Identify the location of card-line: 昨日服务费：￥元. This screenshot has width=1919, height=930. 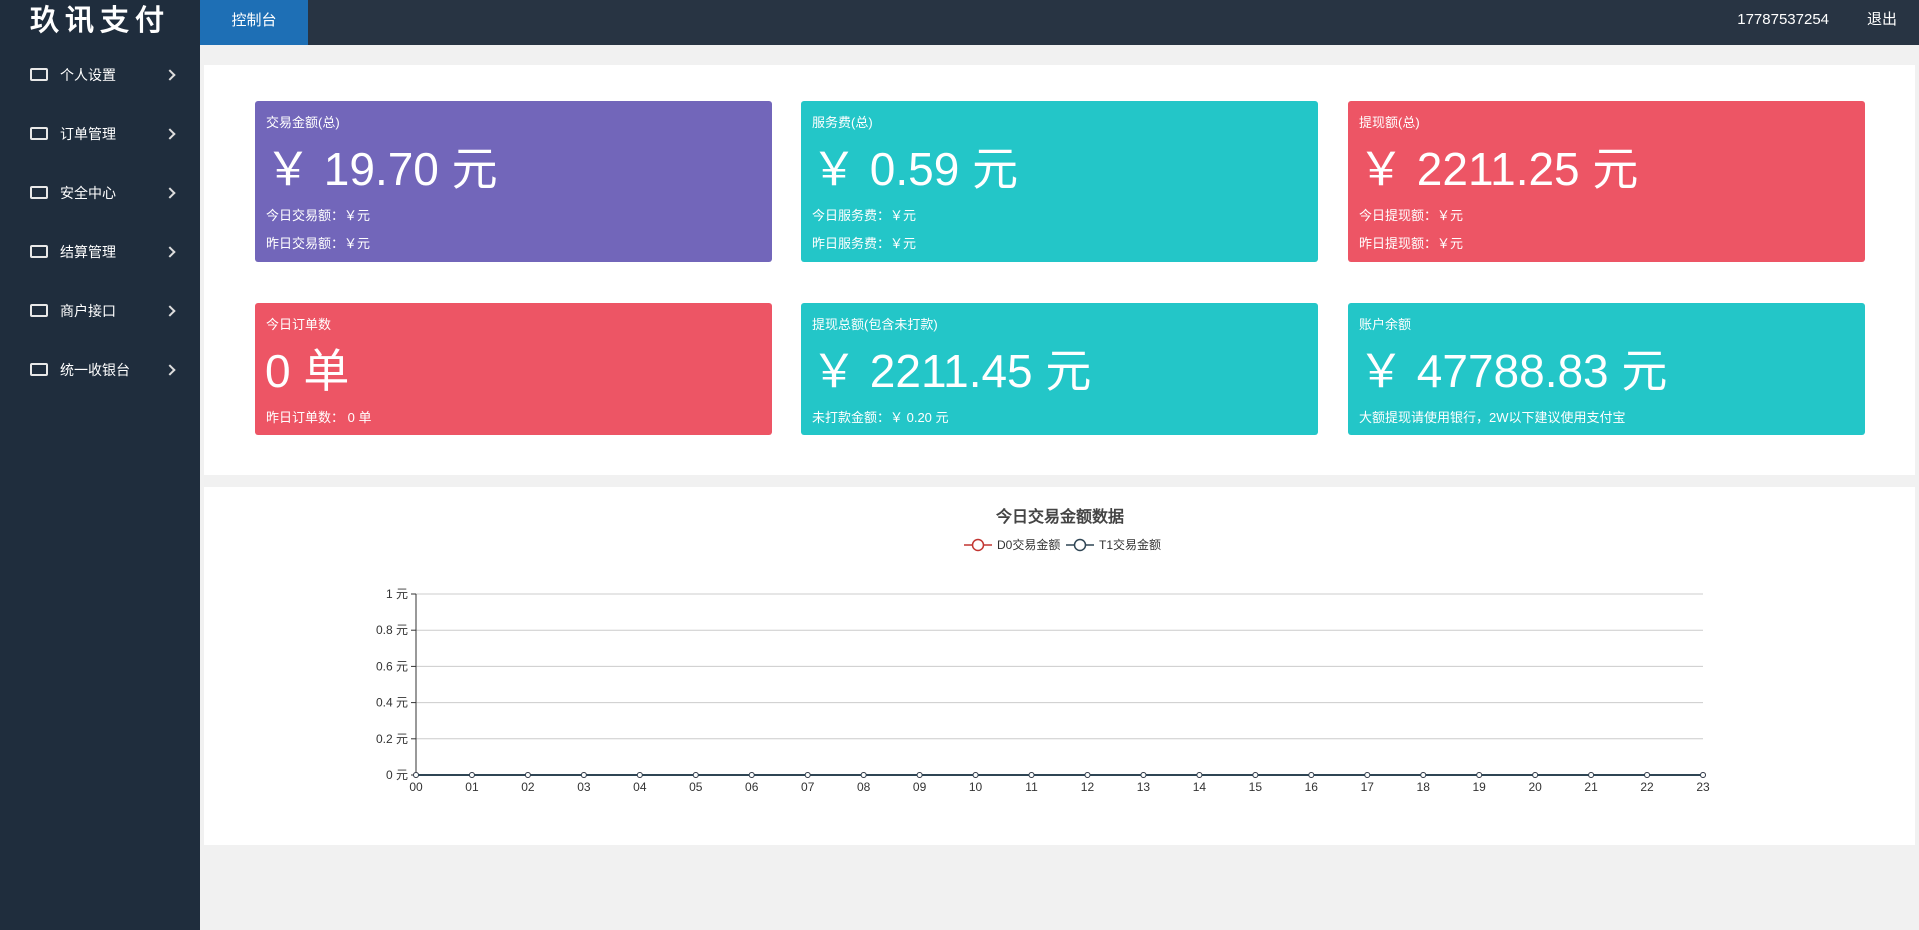
(864, 243).